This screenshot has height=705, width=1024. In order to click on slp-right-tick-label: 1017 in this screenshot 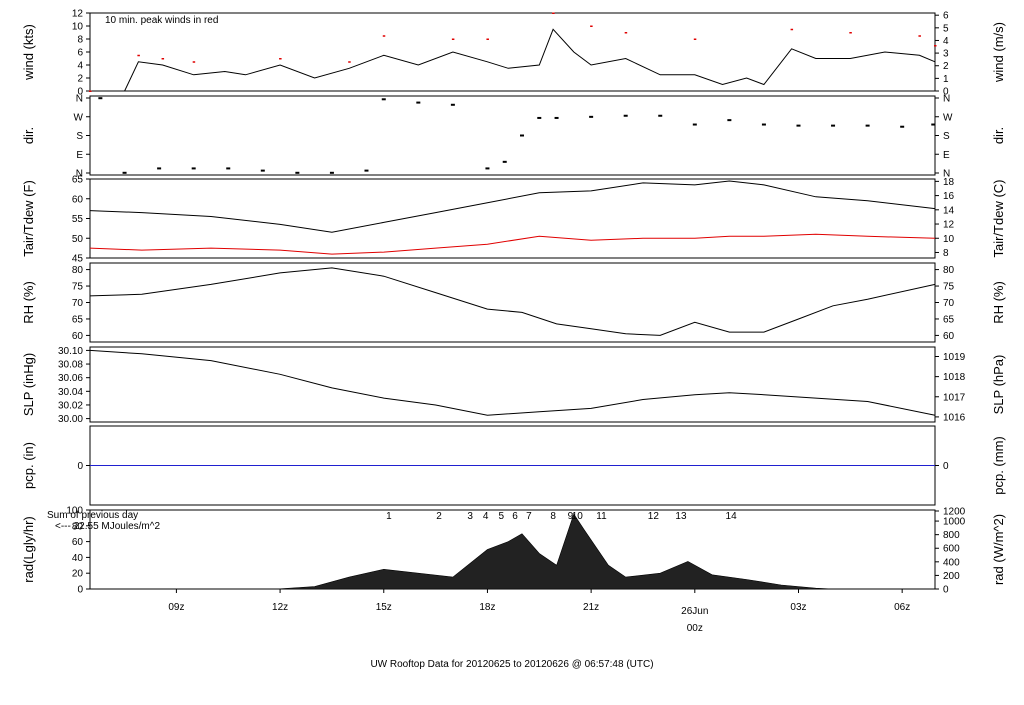, I will do `click(954, 397)`.